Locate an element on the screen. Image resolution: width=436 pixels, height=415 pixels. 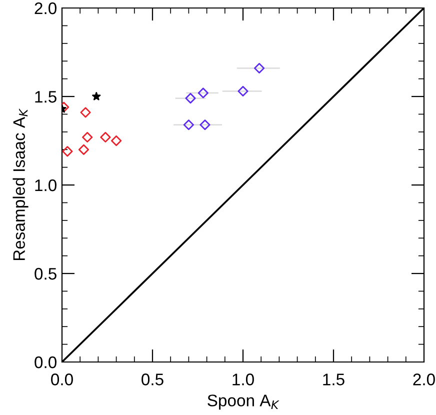
y-tick-label: 0.0 is located at coordinates (45, 362).